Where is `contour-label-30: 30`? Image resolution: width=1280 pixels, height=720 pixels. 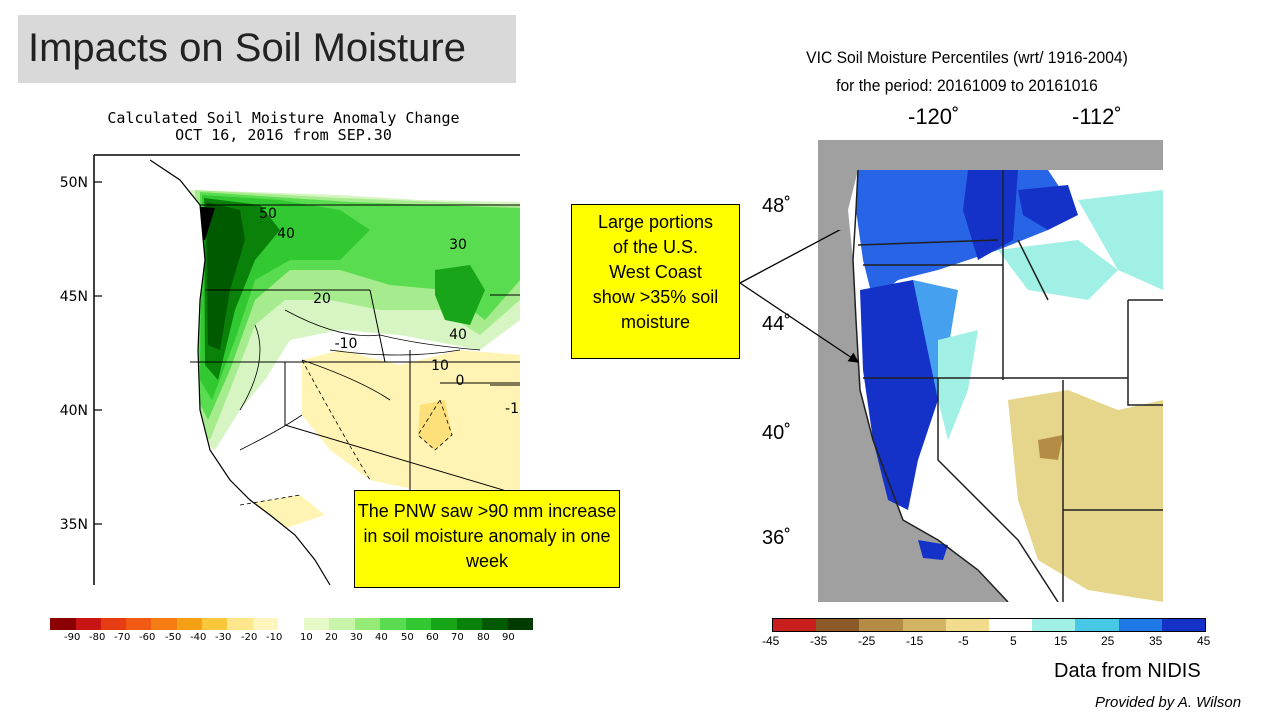
contour-label-30: 30 is located at coordinates (458, 245).